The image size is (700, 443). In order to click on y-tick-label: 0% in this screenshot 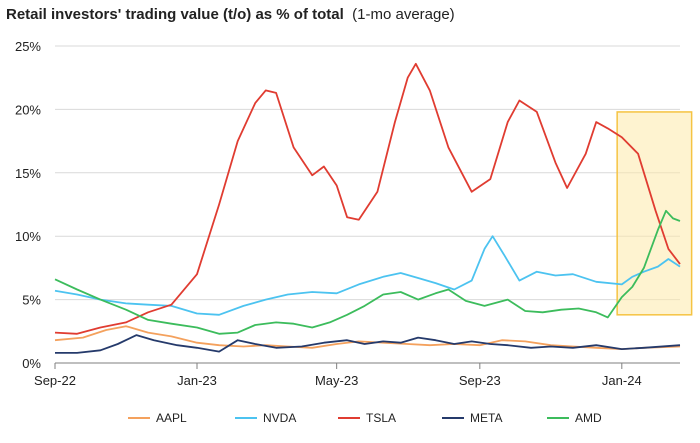, I will do `click(31, 363)`.